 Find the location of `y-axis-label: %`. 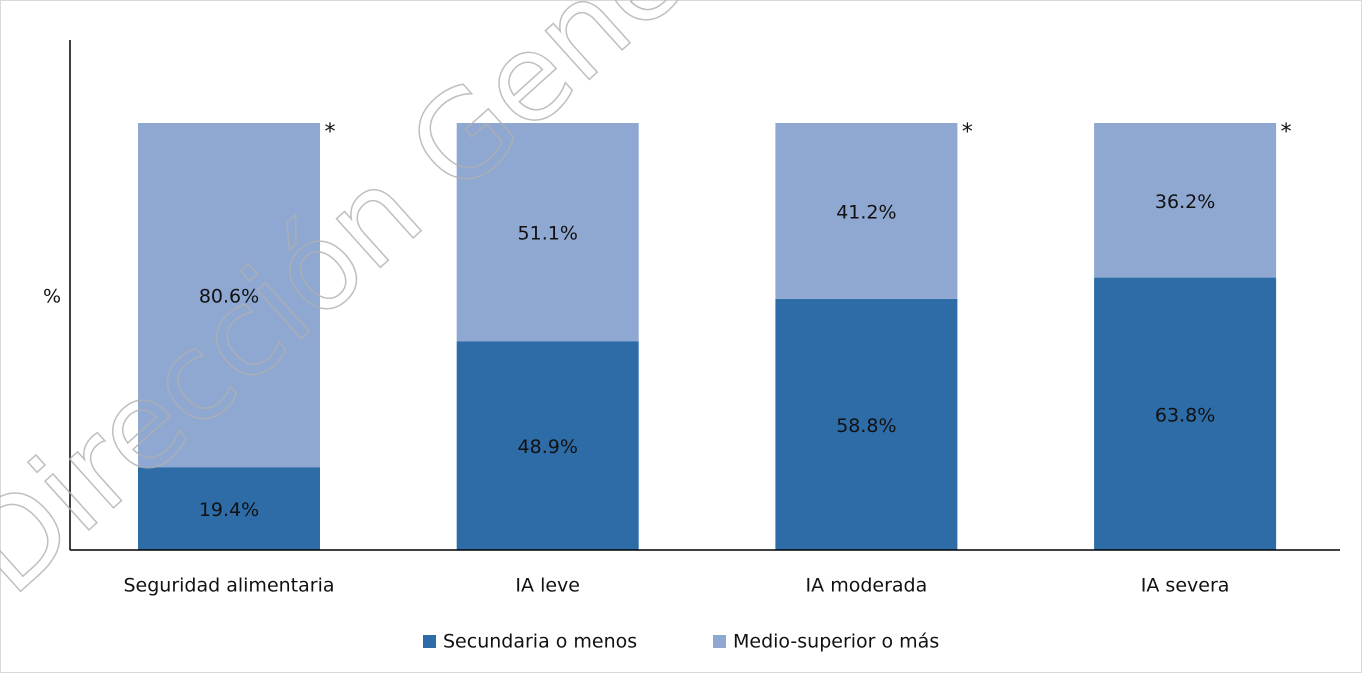

y-axis-label: % is located at coordinates (52, 297).